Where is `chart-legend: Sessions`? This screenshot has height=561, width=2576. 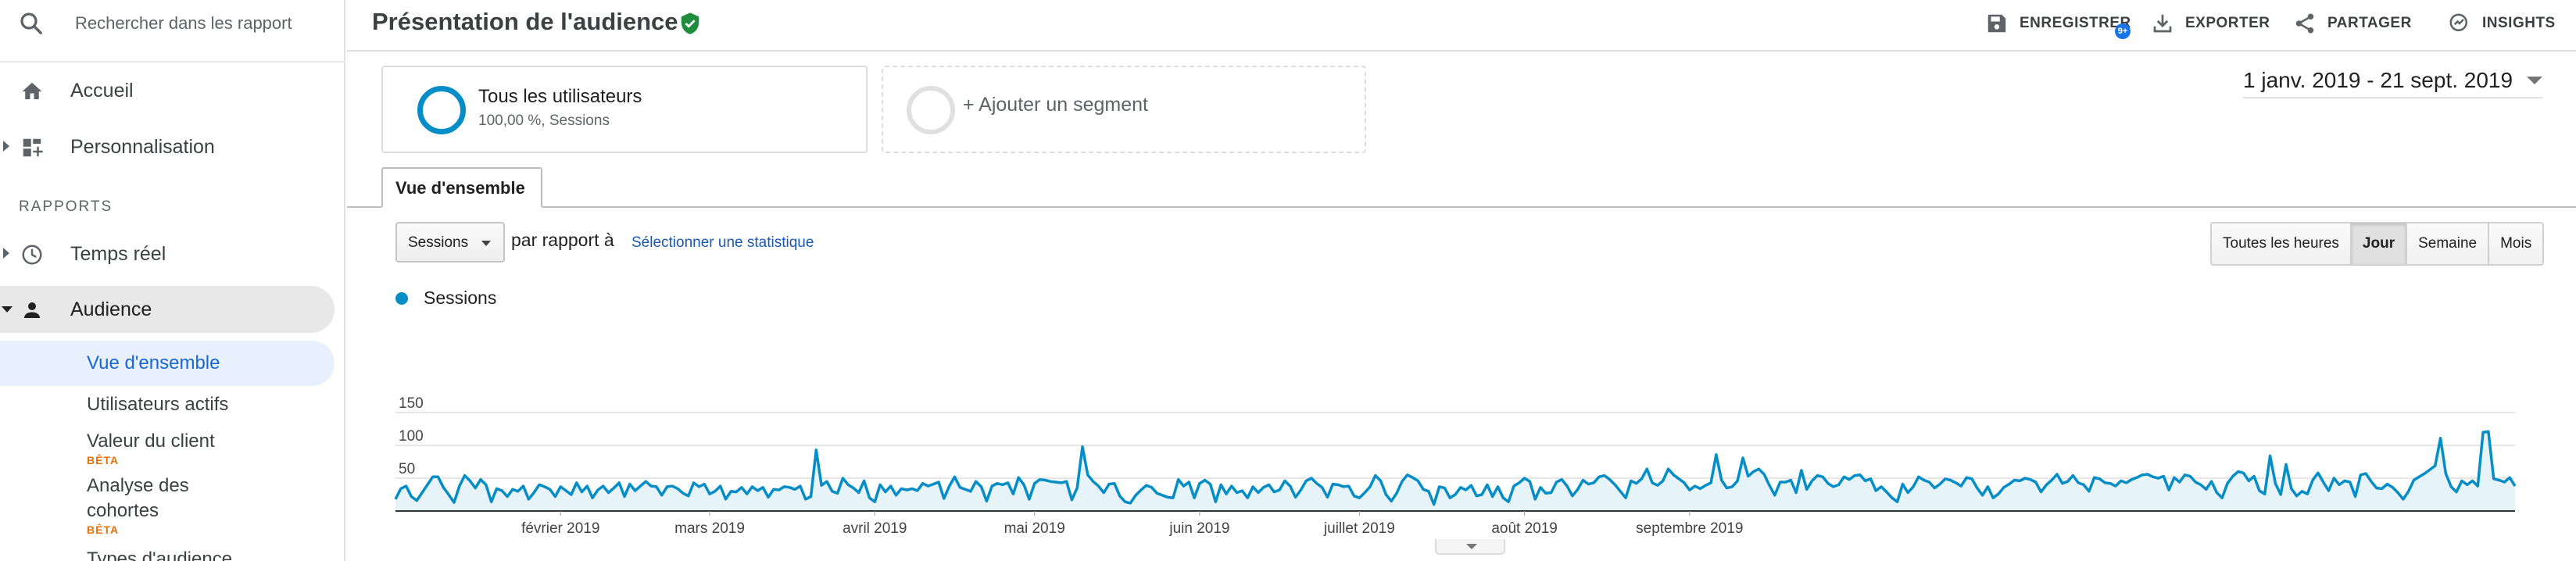
chart-legend: Sessions is located at coordinates (445, 298).